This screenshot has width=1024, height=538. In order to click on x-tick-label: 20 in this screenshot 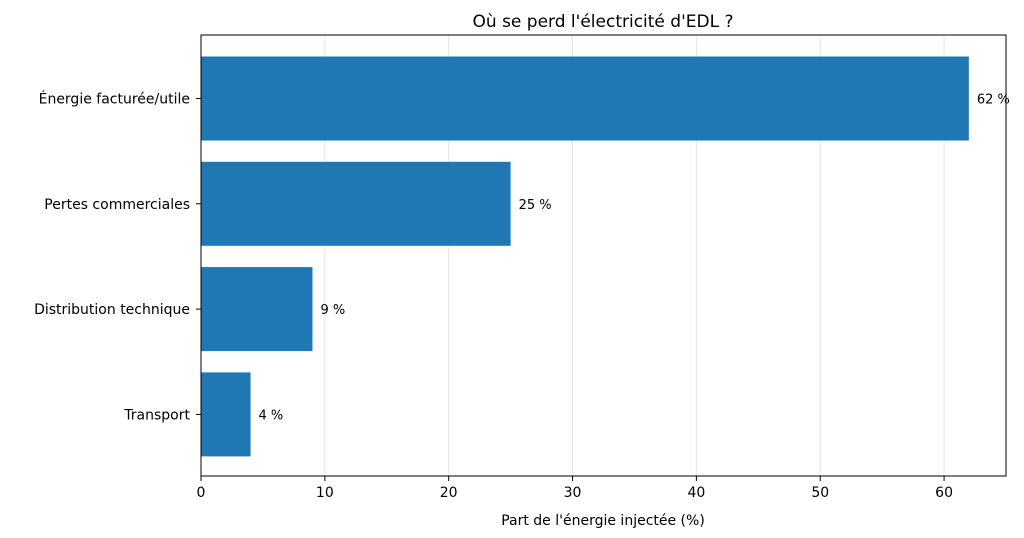, I will do `click(449, 493)`.